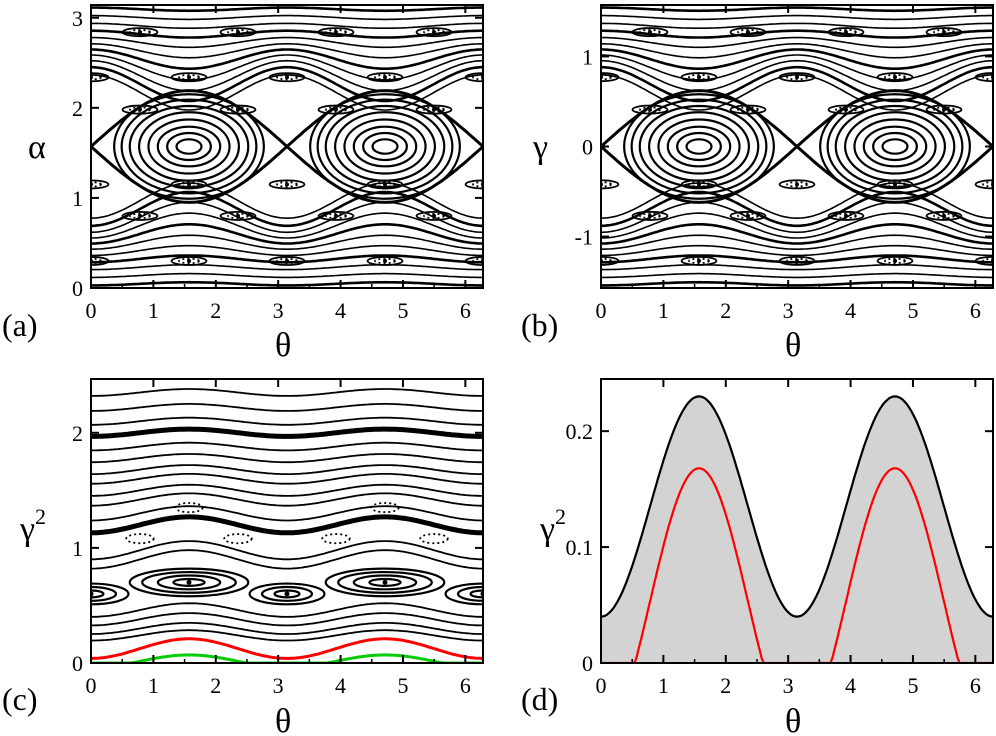 This screenshot has width=996, height=736. Describe the element at coordinates (153, 685) in the screenshot. I see `panel-c-xtick-label: 1` at that location.